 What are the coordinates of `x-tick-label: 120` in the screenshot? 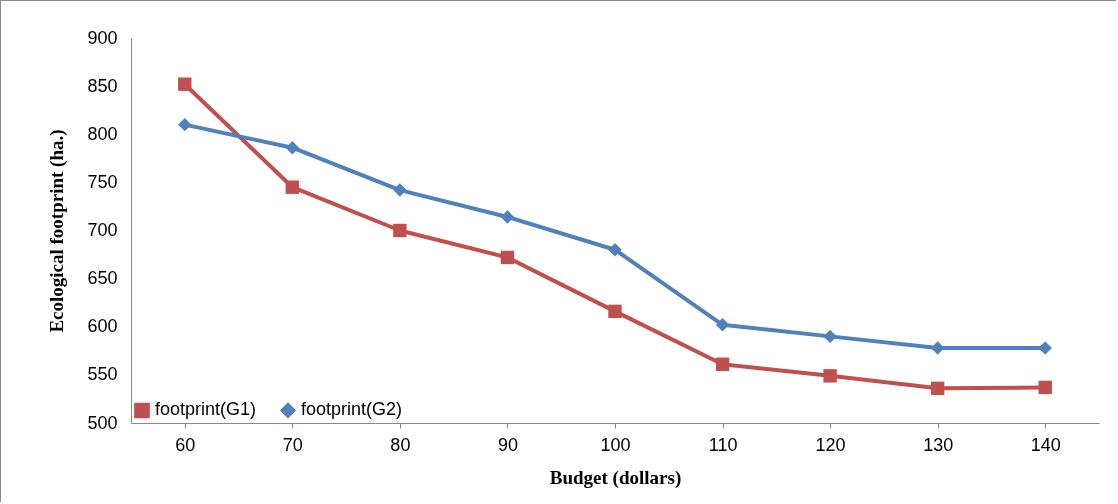 It's located at (830, 444).